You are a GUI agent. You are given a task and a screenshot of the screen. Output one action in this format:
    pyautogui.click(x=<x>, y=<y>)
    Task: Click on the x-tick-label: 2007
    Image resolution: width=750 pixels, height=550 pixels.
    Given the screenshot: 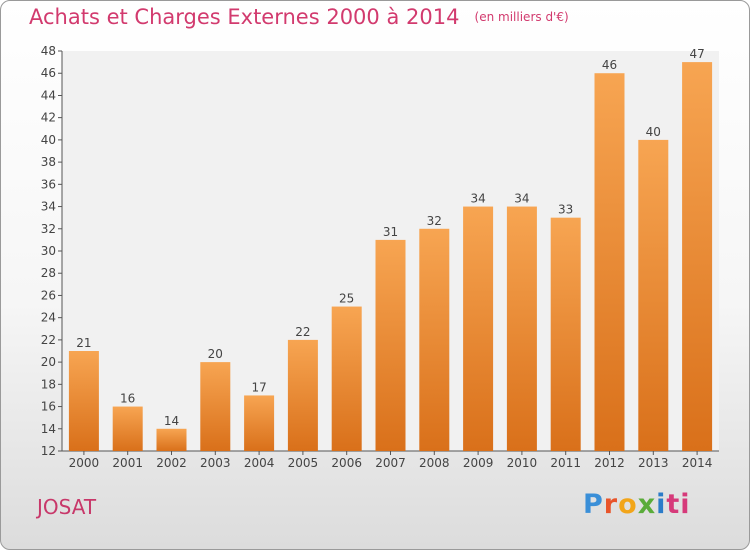 What is the action you would take?
    pyautogui.click(x=390, y=463)
    